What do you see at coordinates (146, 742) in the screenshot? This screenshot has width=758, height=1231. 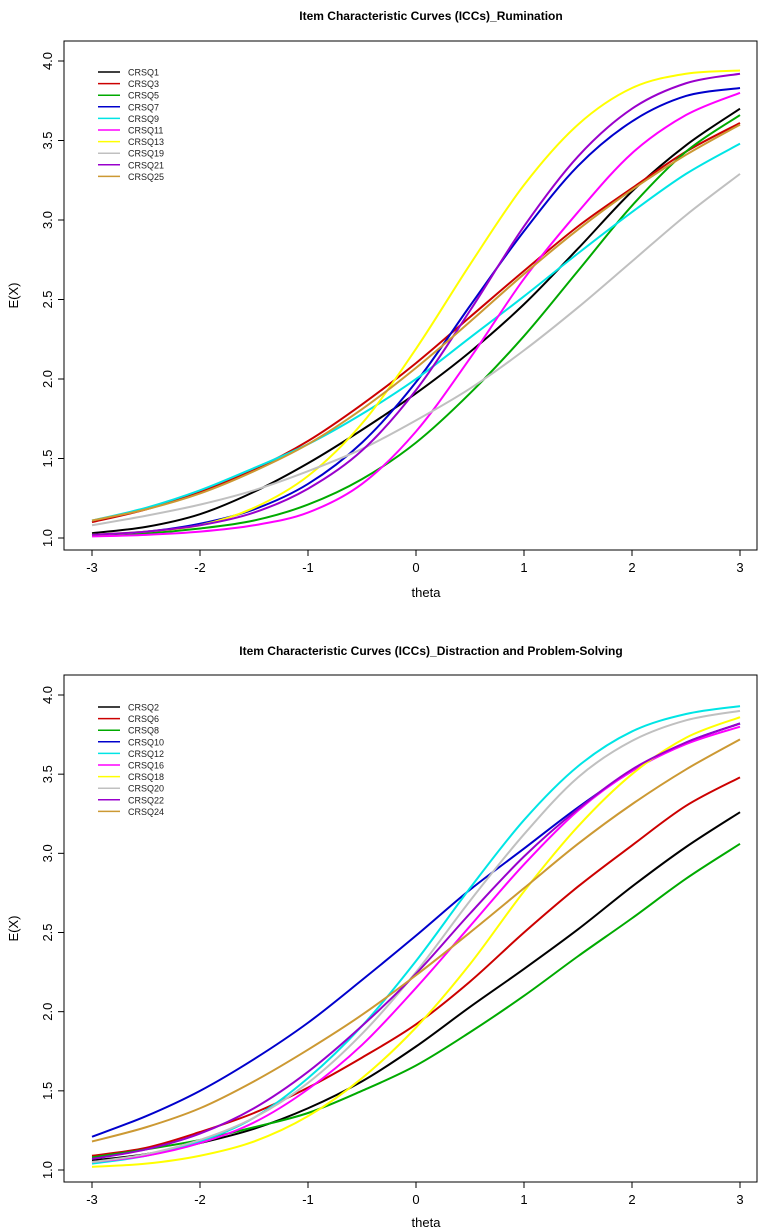 I see `legend-label: CRSQ10` at bounding box center [146, 742].